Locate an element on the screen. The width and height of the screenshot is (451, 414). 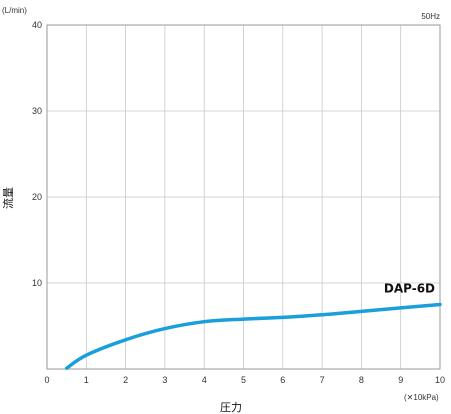
x-unit-label: (✕10kPa) is located at coordinates (421, 397).